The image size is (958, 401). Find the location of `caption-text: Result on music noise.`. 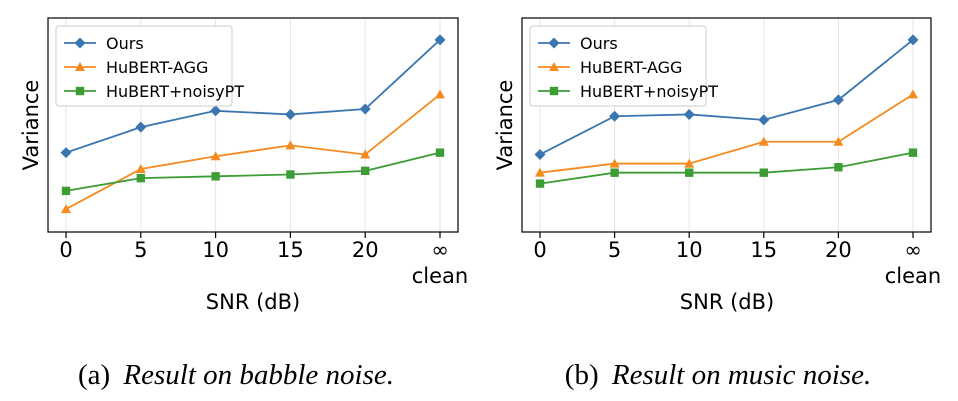

caption-text: Result on music noise. is located at coordinates (741, 375).